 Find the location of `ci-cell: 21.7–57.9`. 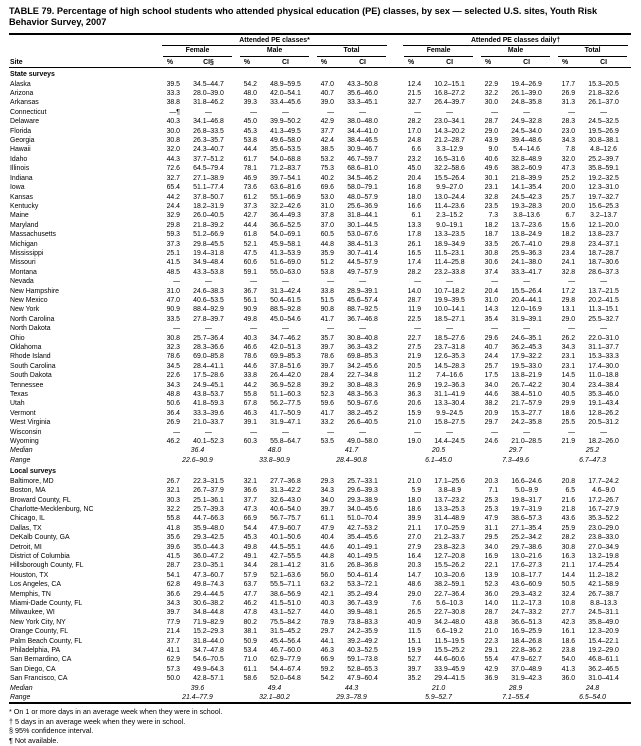

ci-cell: 21.7–57.9 is located at coordinates (526, 404).